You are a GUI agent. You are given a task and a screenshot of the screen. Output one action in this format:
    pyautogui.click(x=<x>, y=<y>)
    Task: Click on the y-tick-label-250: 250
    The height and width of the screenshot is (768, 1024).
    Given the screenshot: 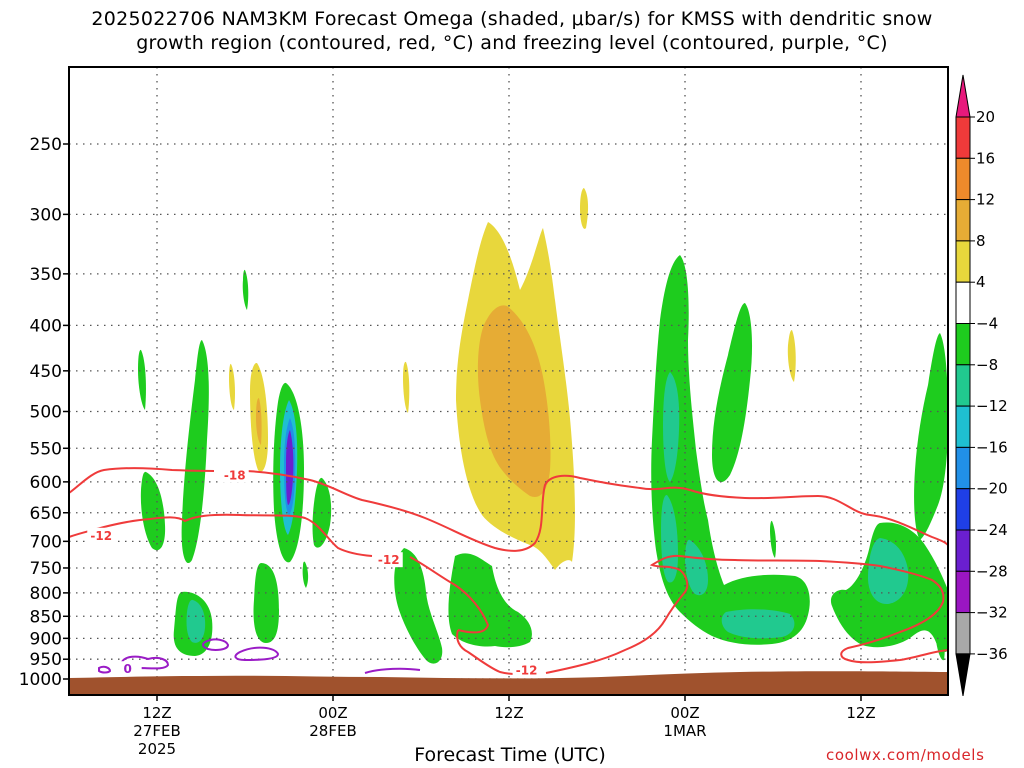 What is the action you would take?
    pyautogui.click(x=46, y=145)
    